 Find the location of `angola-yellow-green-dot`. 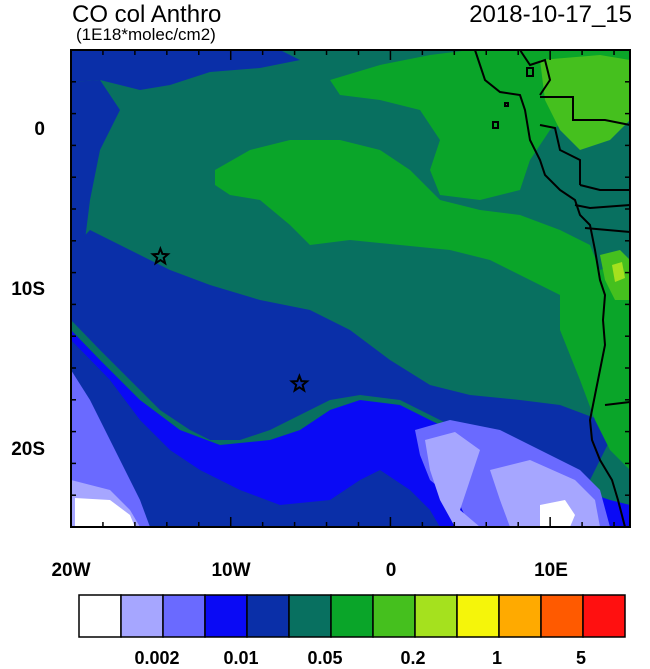

angola-yellow-green-dot is located at coordinates (618, 272).